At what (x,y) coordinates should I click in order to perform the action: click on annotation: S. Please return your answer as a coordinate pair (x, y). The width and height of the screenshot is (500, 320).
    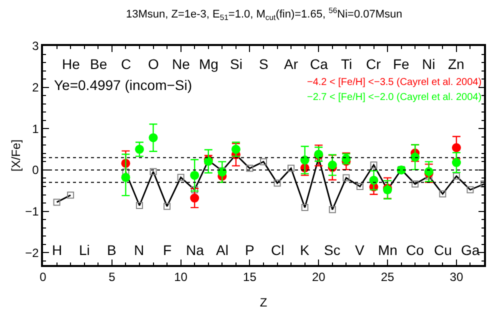
    Looking at the image, I should click on (263, 64).